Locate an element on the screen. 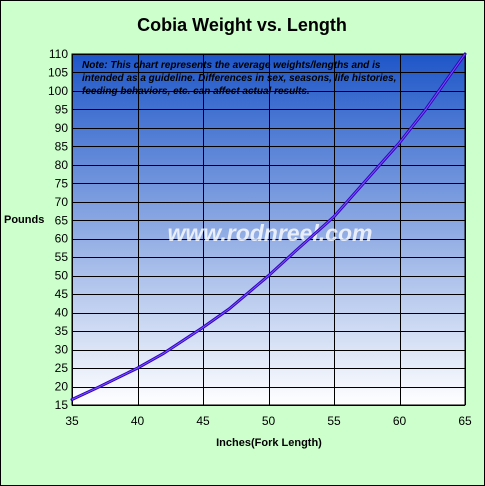 The width and height of the screenshot is (485, 486). y-axis-label: Pounds is located at coordinates (24, 220).